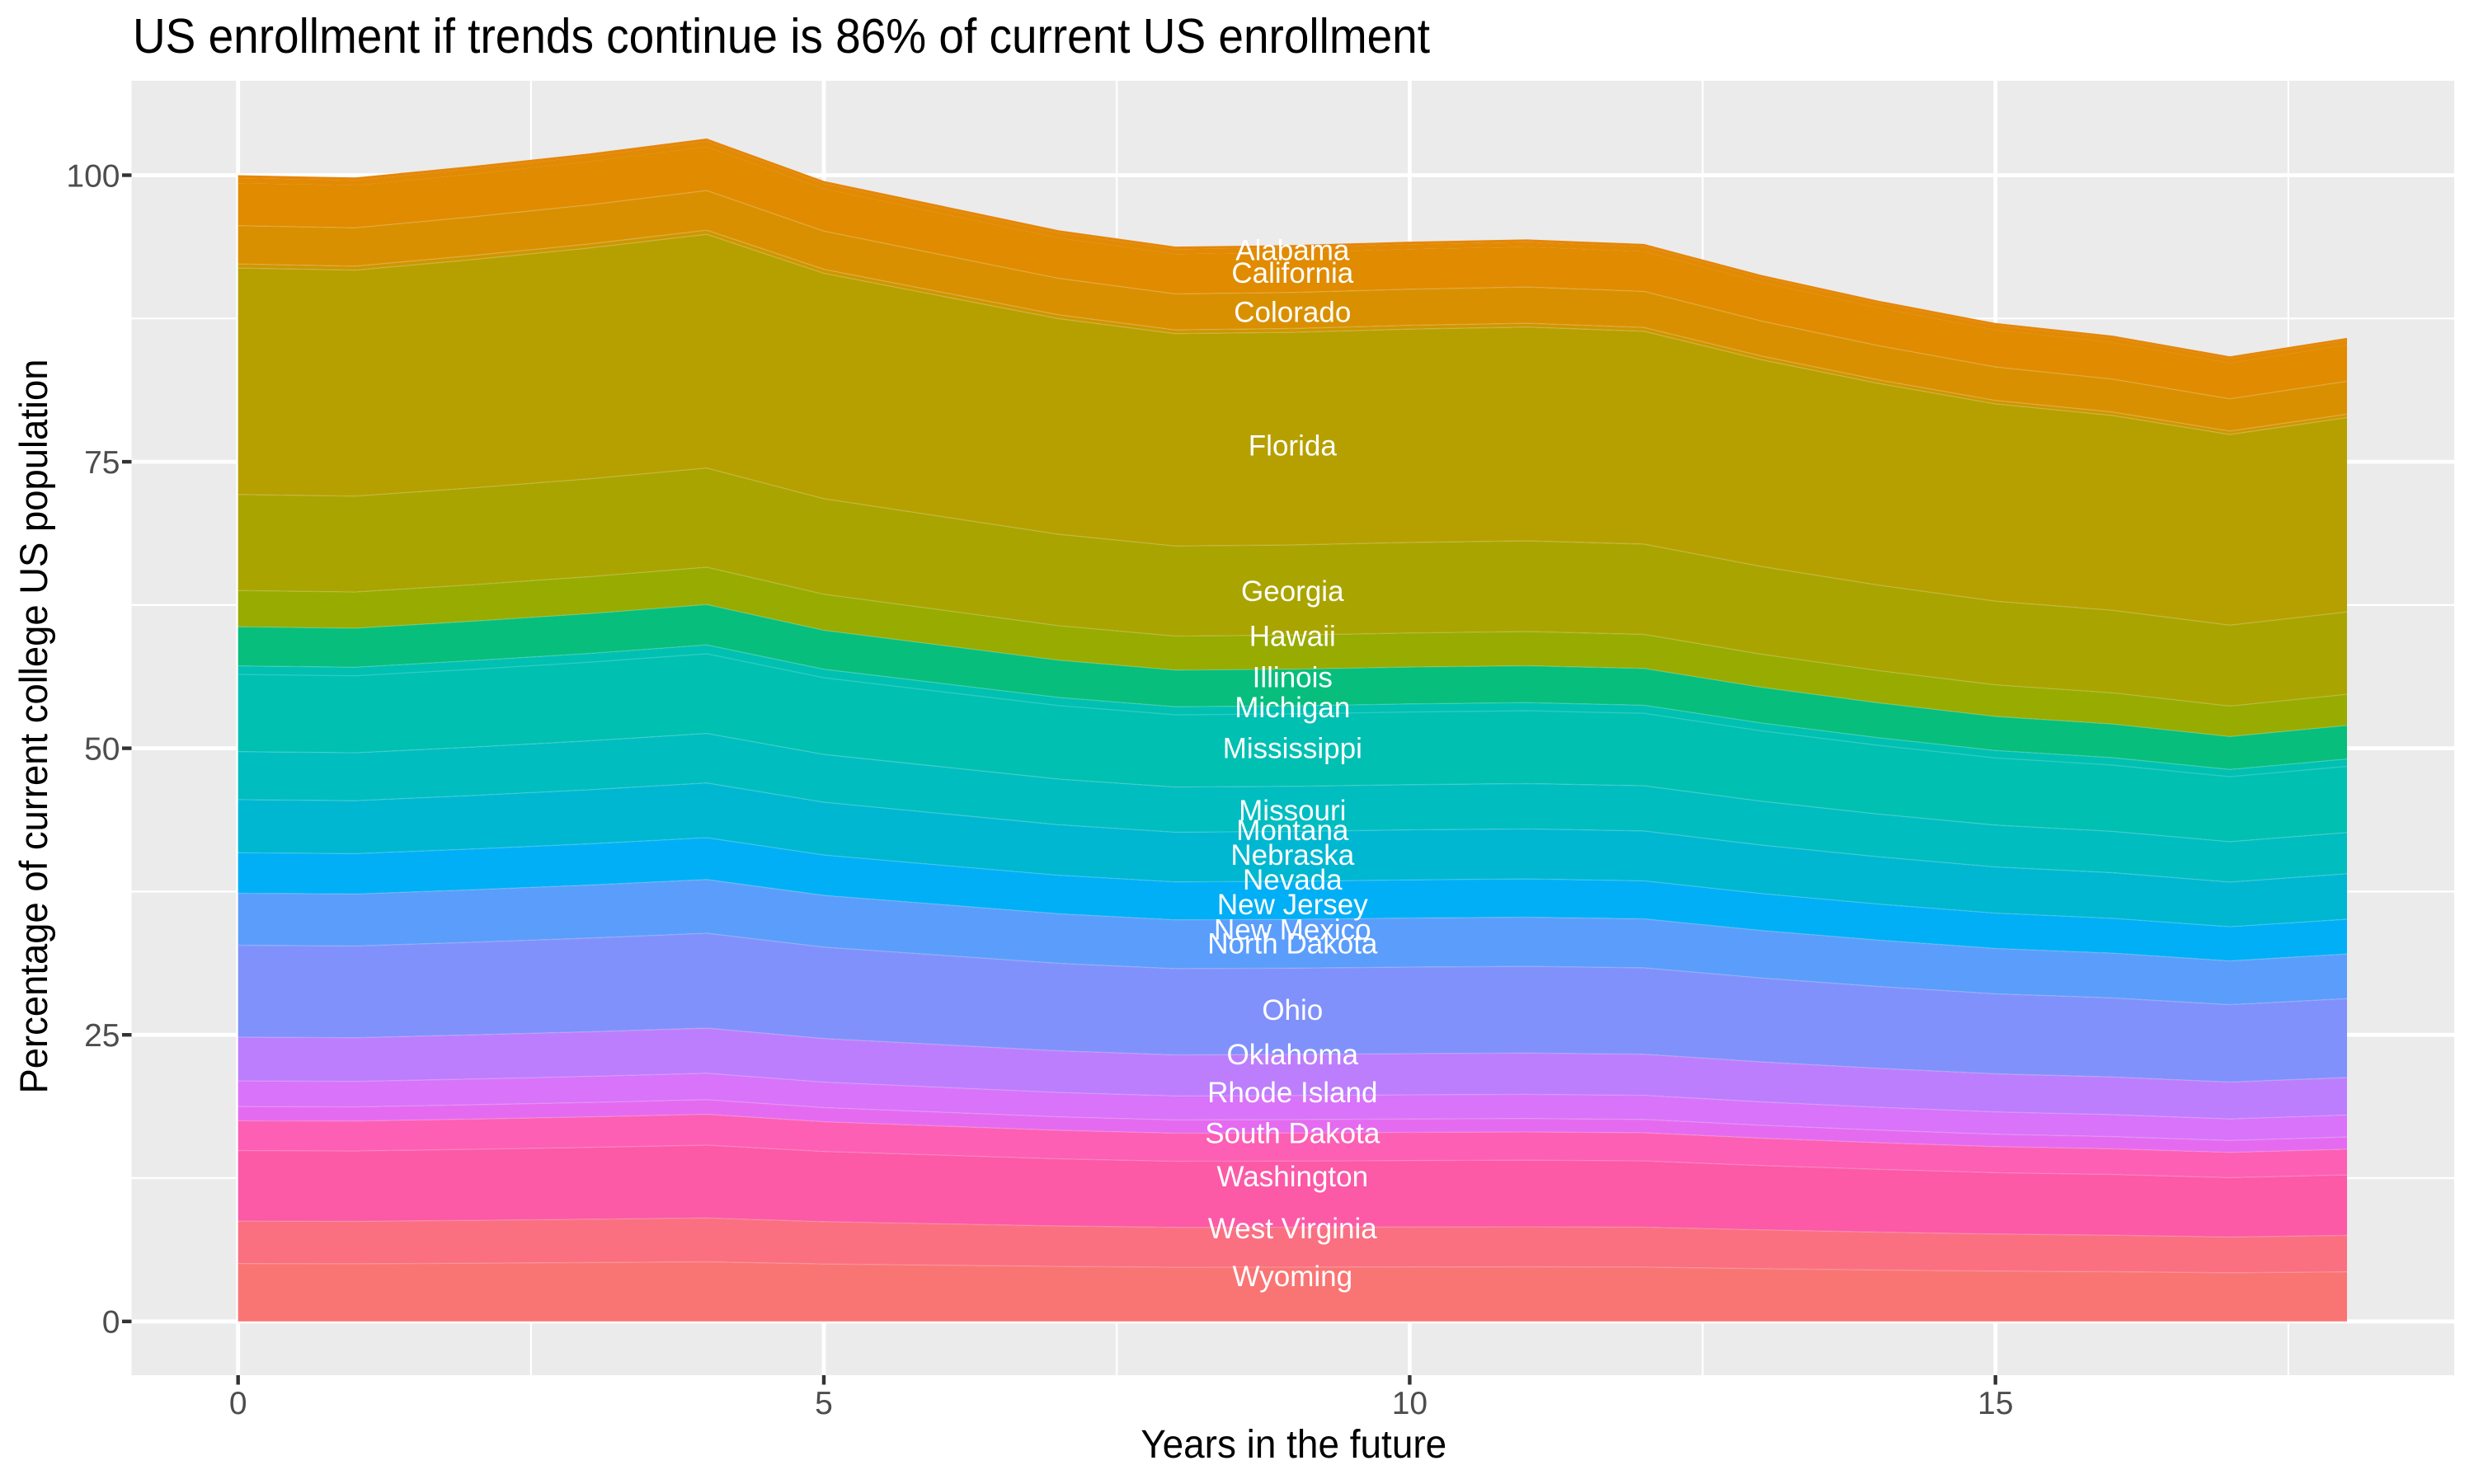 Image resolution: width=2474 pixels, height=1484 pixels. What do you see at coordinates (1293, 678) in the screenshot?
I see `svg-text: Illinois` at bounding box center [1293, 678].